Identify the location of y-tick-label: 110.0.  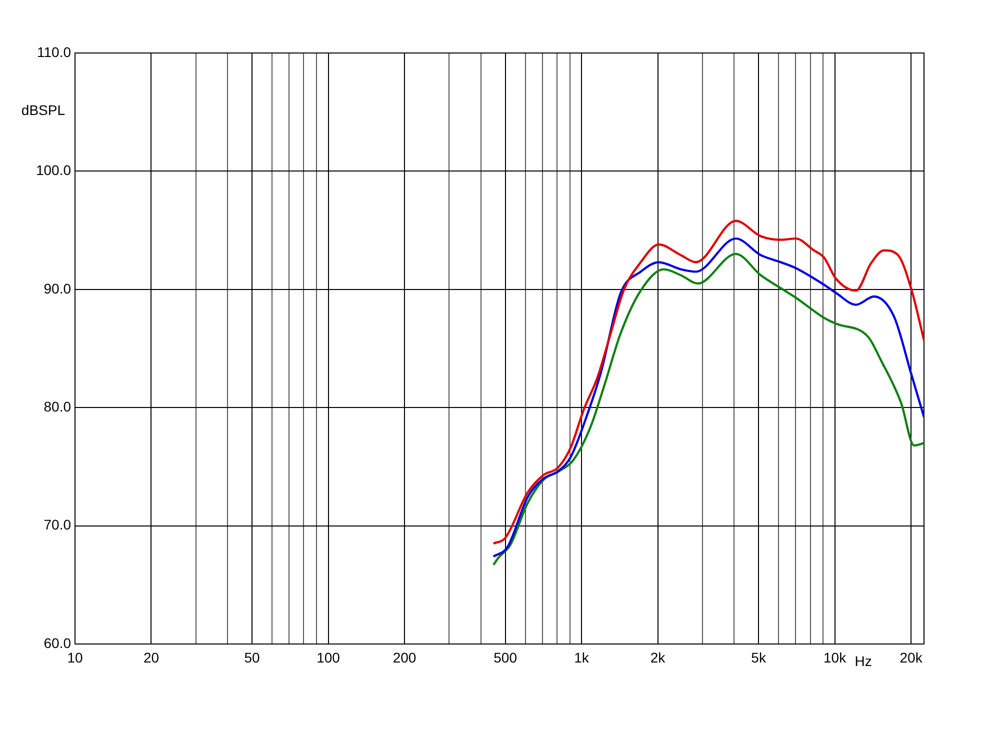
(54, 52).